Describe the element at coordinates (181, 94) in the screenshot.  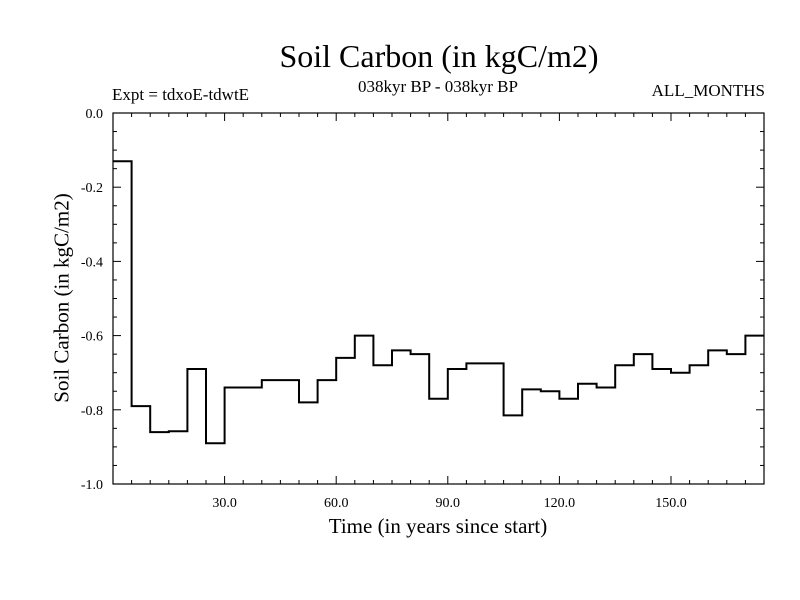
I see `experiment-label: Expt = tdxoE-tdwtE` at that location.